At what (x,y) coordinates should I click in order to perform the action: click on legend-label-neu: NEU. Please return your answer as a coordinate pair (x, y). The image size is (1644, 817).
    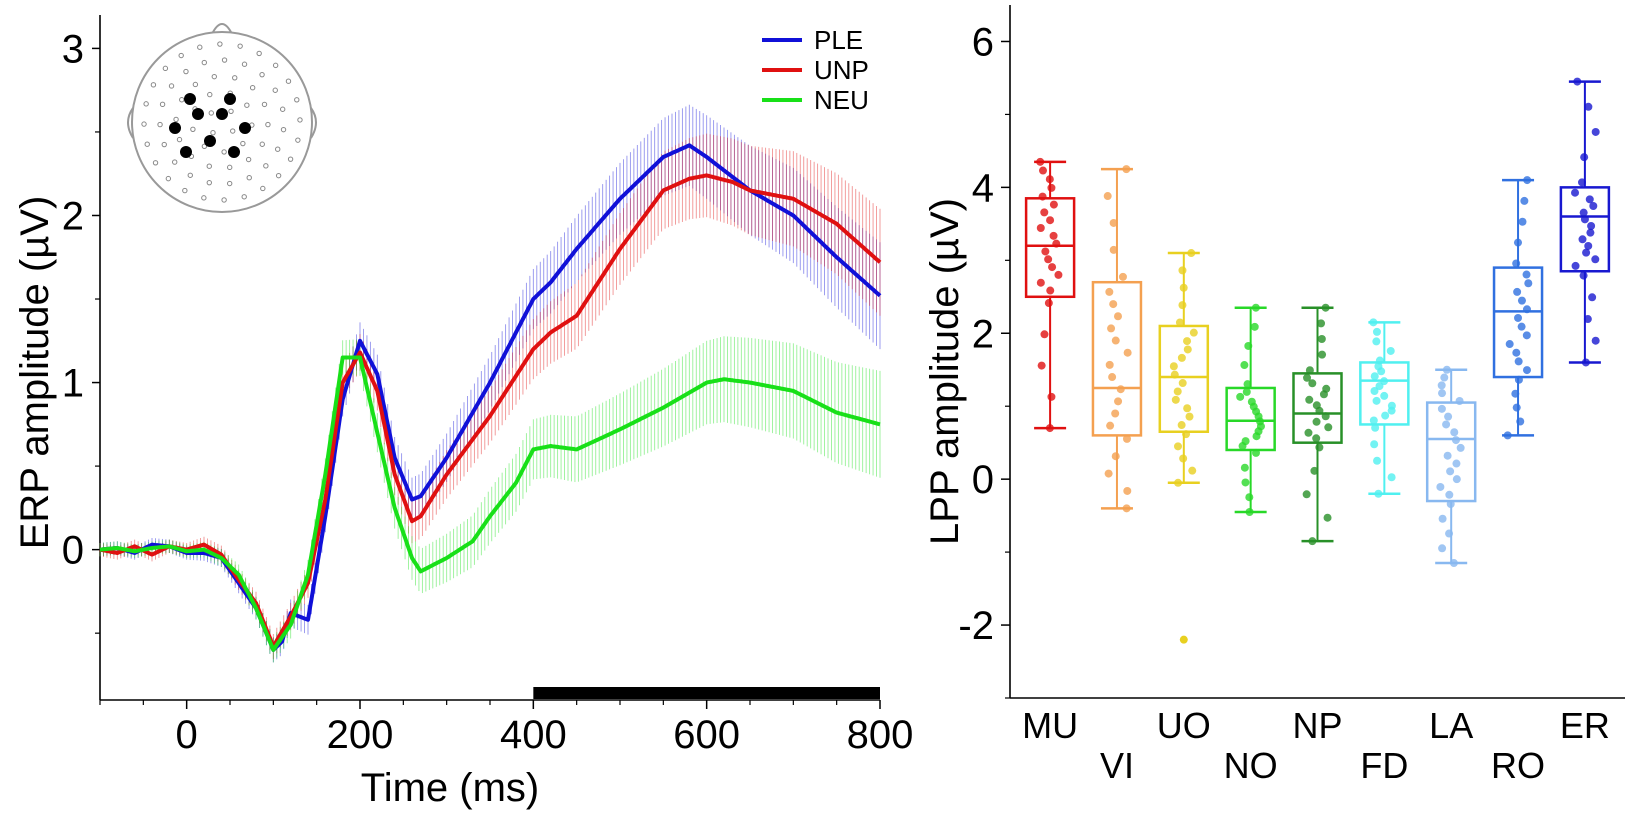
    Looking at the image, I should click on (841, 100).